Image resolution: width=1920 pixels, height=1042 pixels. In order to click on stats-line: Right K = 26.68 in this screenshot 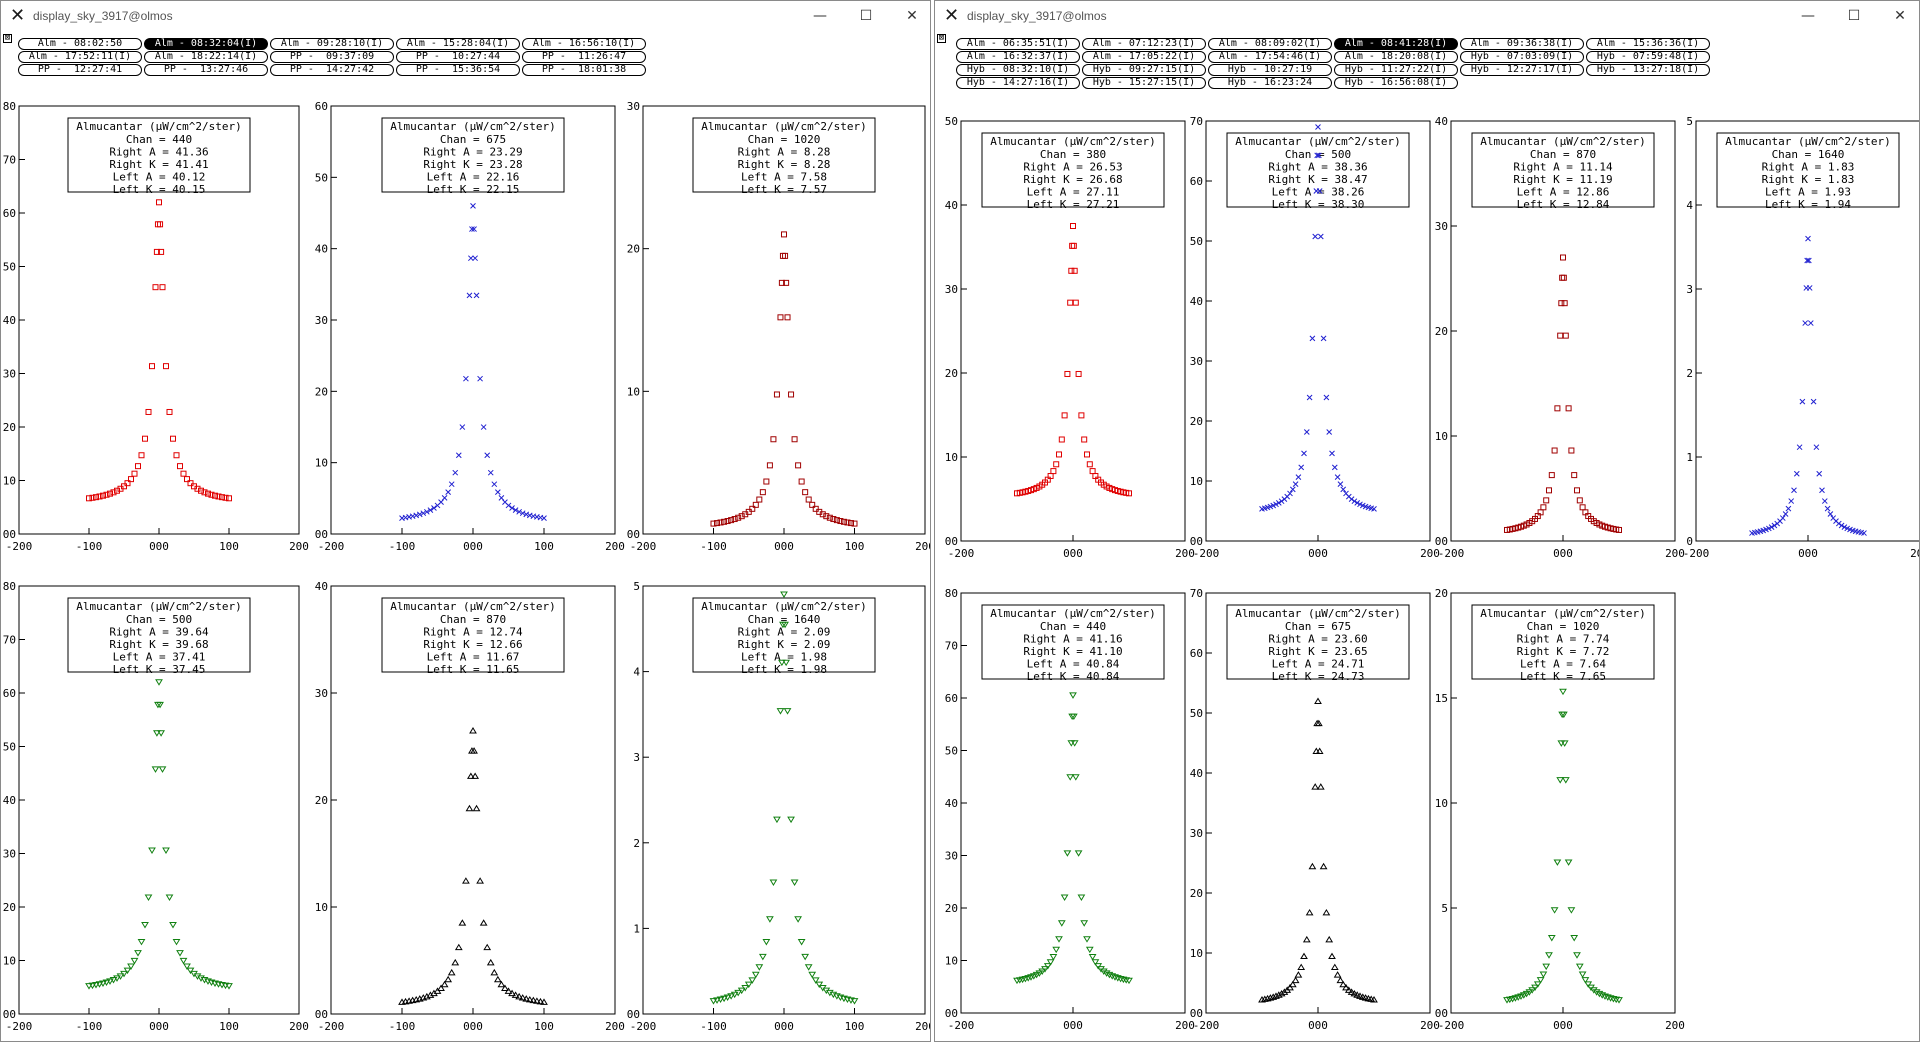, I will do `click(1072, 179)`.